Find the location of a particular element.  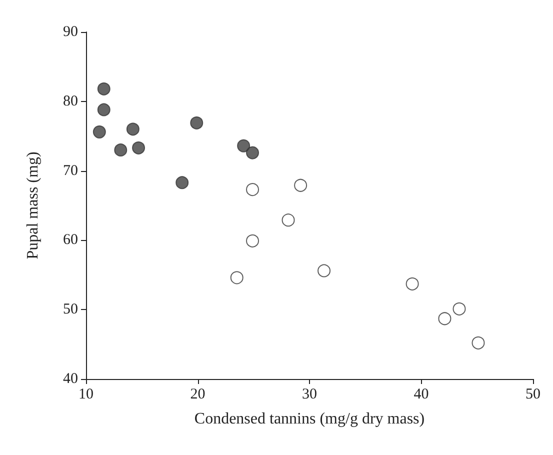

x-axis-title: Condensed tannins (mg/g dry mass) is located at coordinates (309, 419).